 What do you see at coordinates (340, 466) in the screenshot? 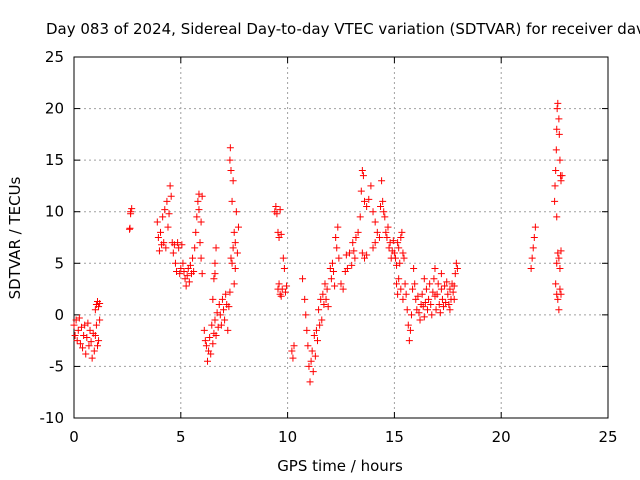
I see `x-axis-label: GPS time / hours` at bounding box center [340, 466].